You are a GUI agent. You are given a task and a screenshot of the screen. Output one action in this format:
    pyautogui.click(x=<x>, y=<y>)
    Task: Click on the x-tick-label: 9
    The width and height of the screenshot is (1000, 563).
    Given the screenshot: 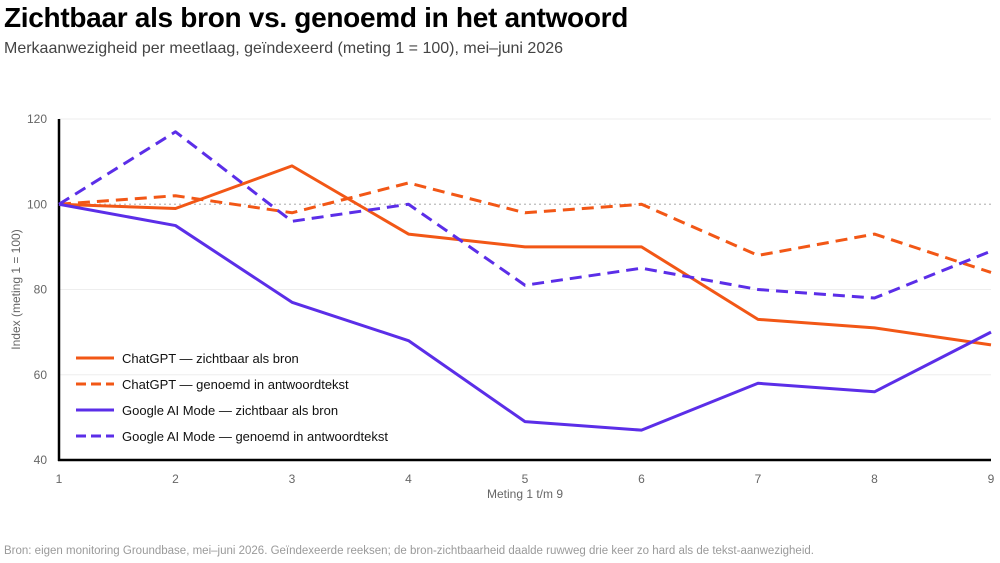 What is the action you would take?
    pyautogui.click(x=991, y=479)
    